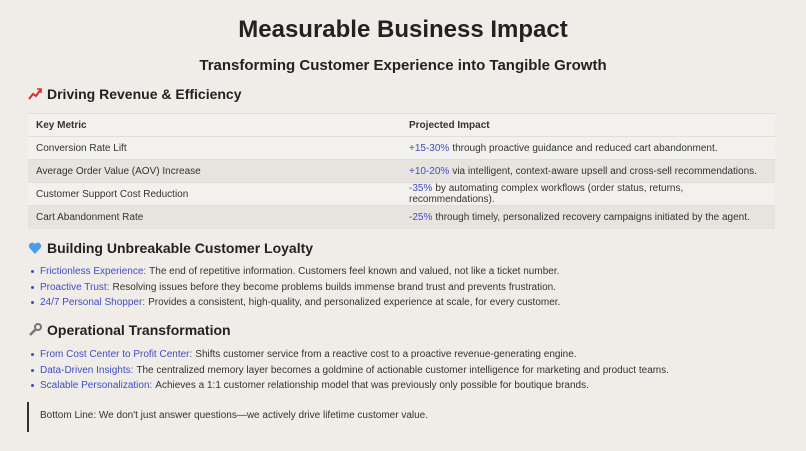 The width and height of the screenshot is (806, 451). I want to click on wrench-icon, so click(35, 329).